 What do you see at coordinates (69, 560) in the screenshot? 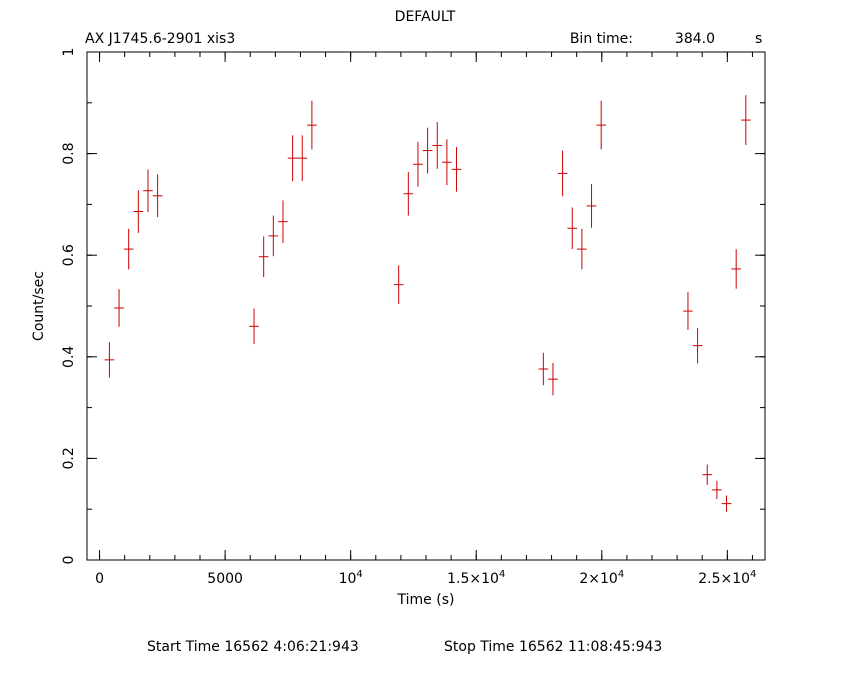
I see `y-tick-label: 0` at bounding box center [69, 560].